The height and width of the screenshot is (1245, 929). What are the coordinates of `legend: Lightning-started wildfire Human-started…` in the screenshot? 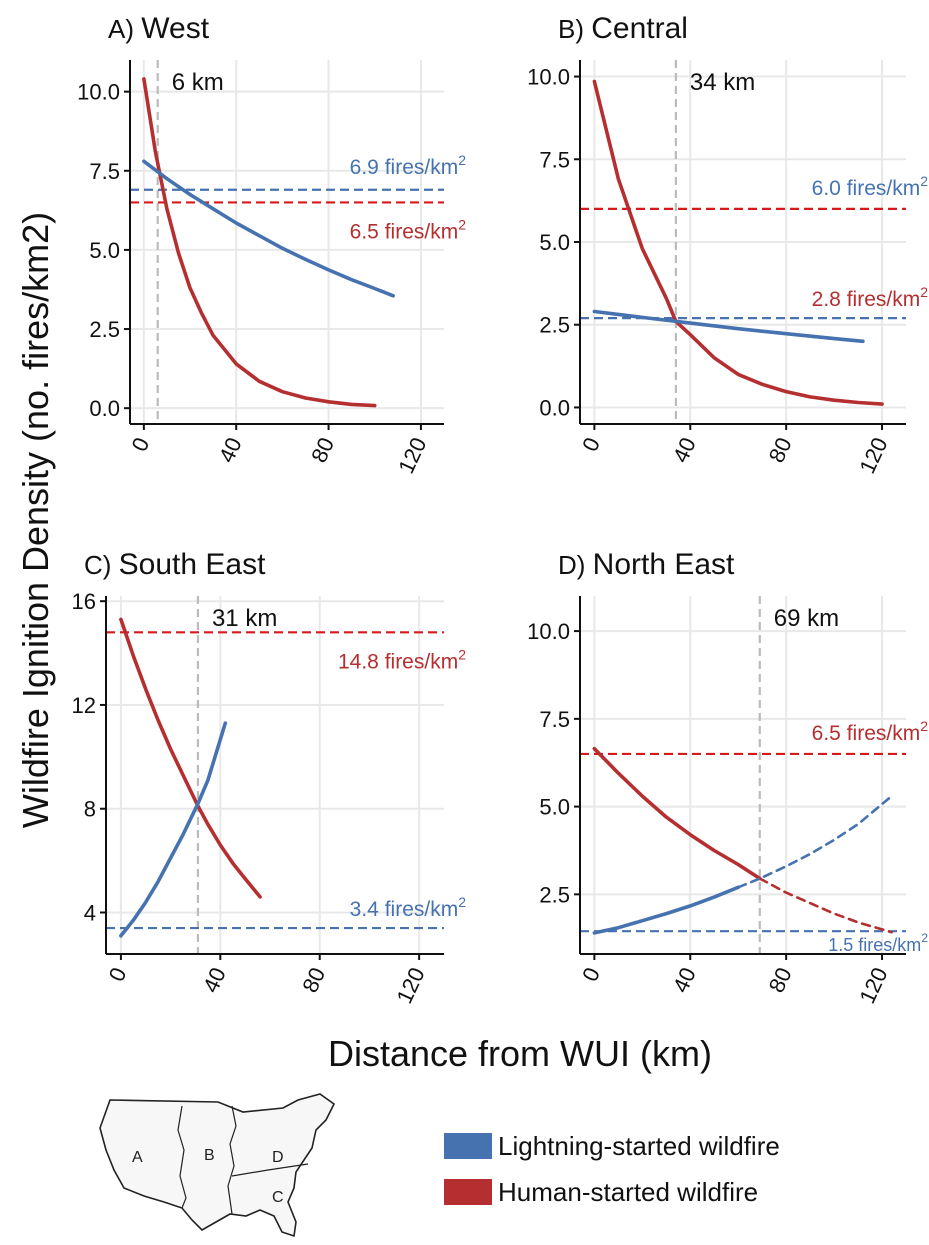 It's located at (612, 1174).